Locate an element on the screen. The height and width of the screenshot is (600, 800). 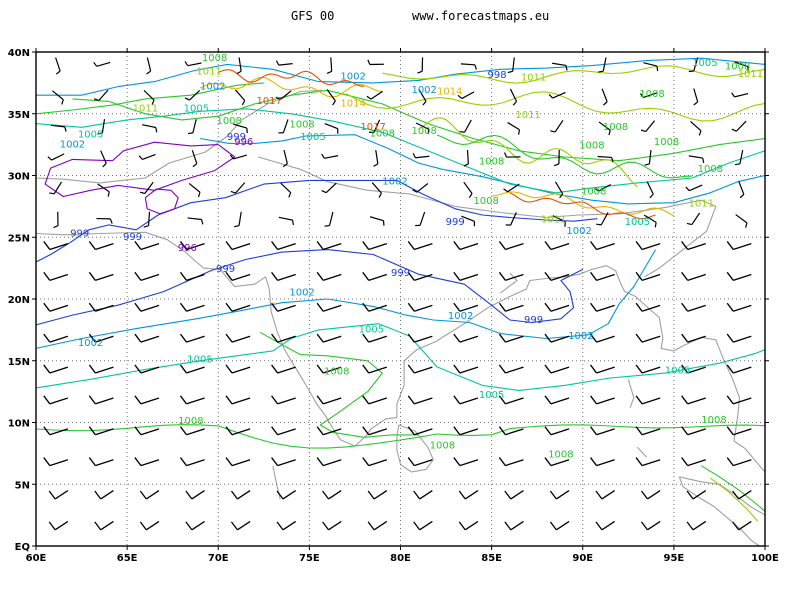
lon-tick-label: 75E is located at coordinates (309, 558).